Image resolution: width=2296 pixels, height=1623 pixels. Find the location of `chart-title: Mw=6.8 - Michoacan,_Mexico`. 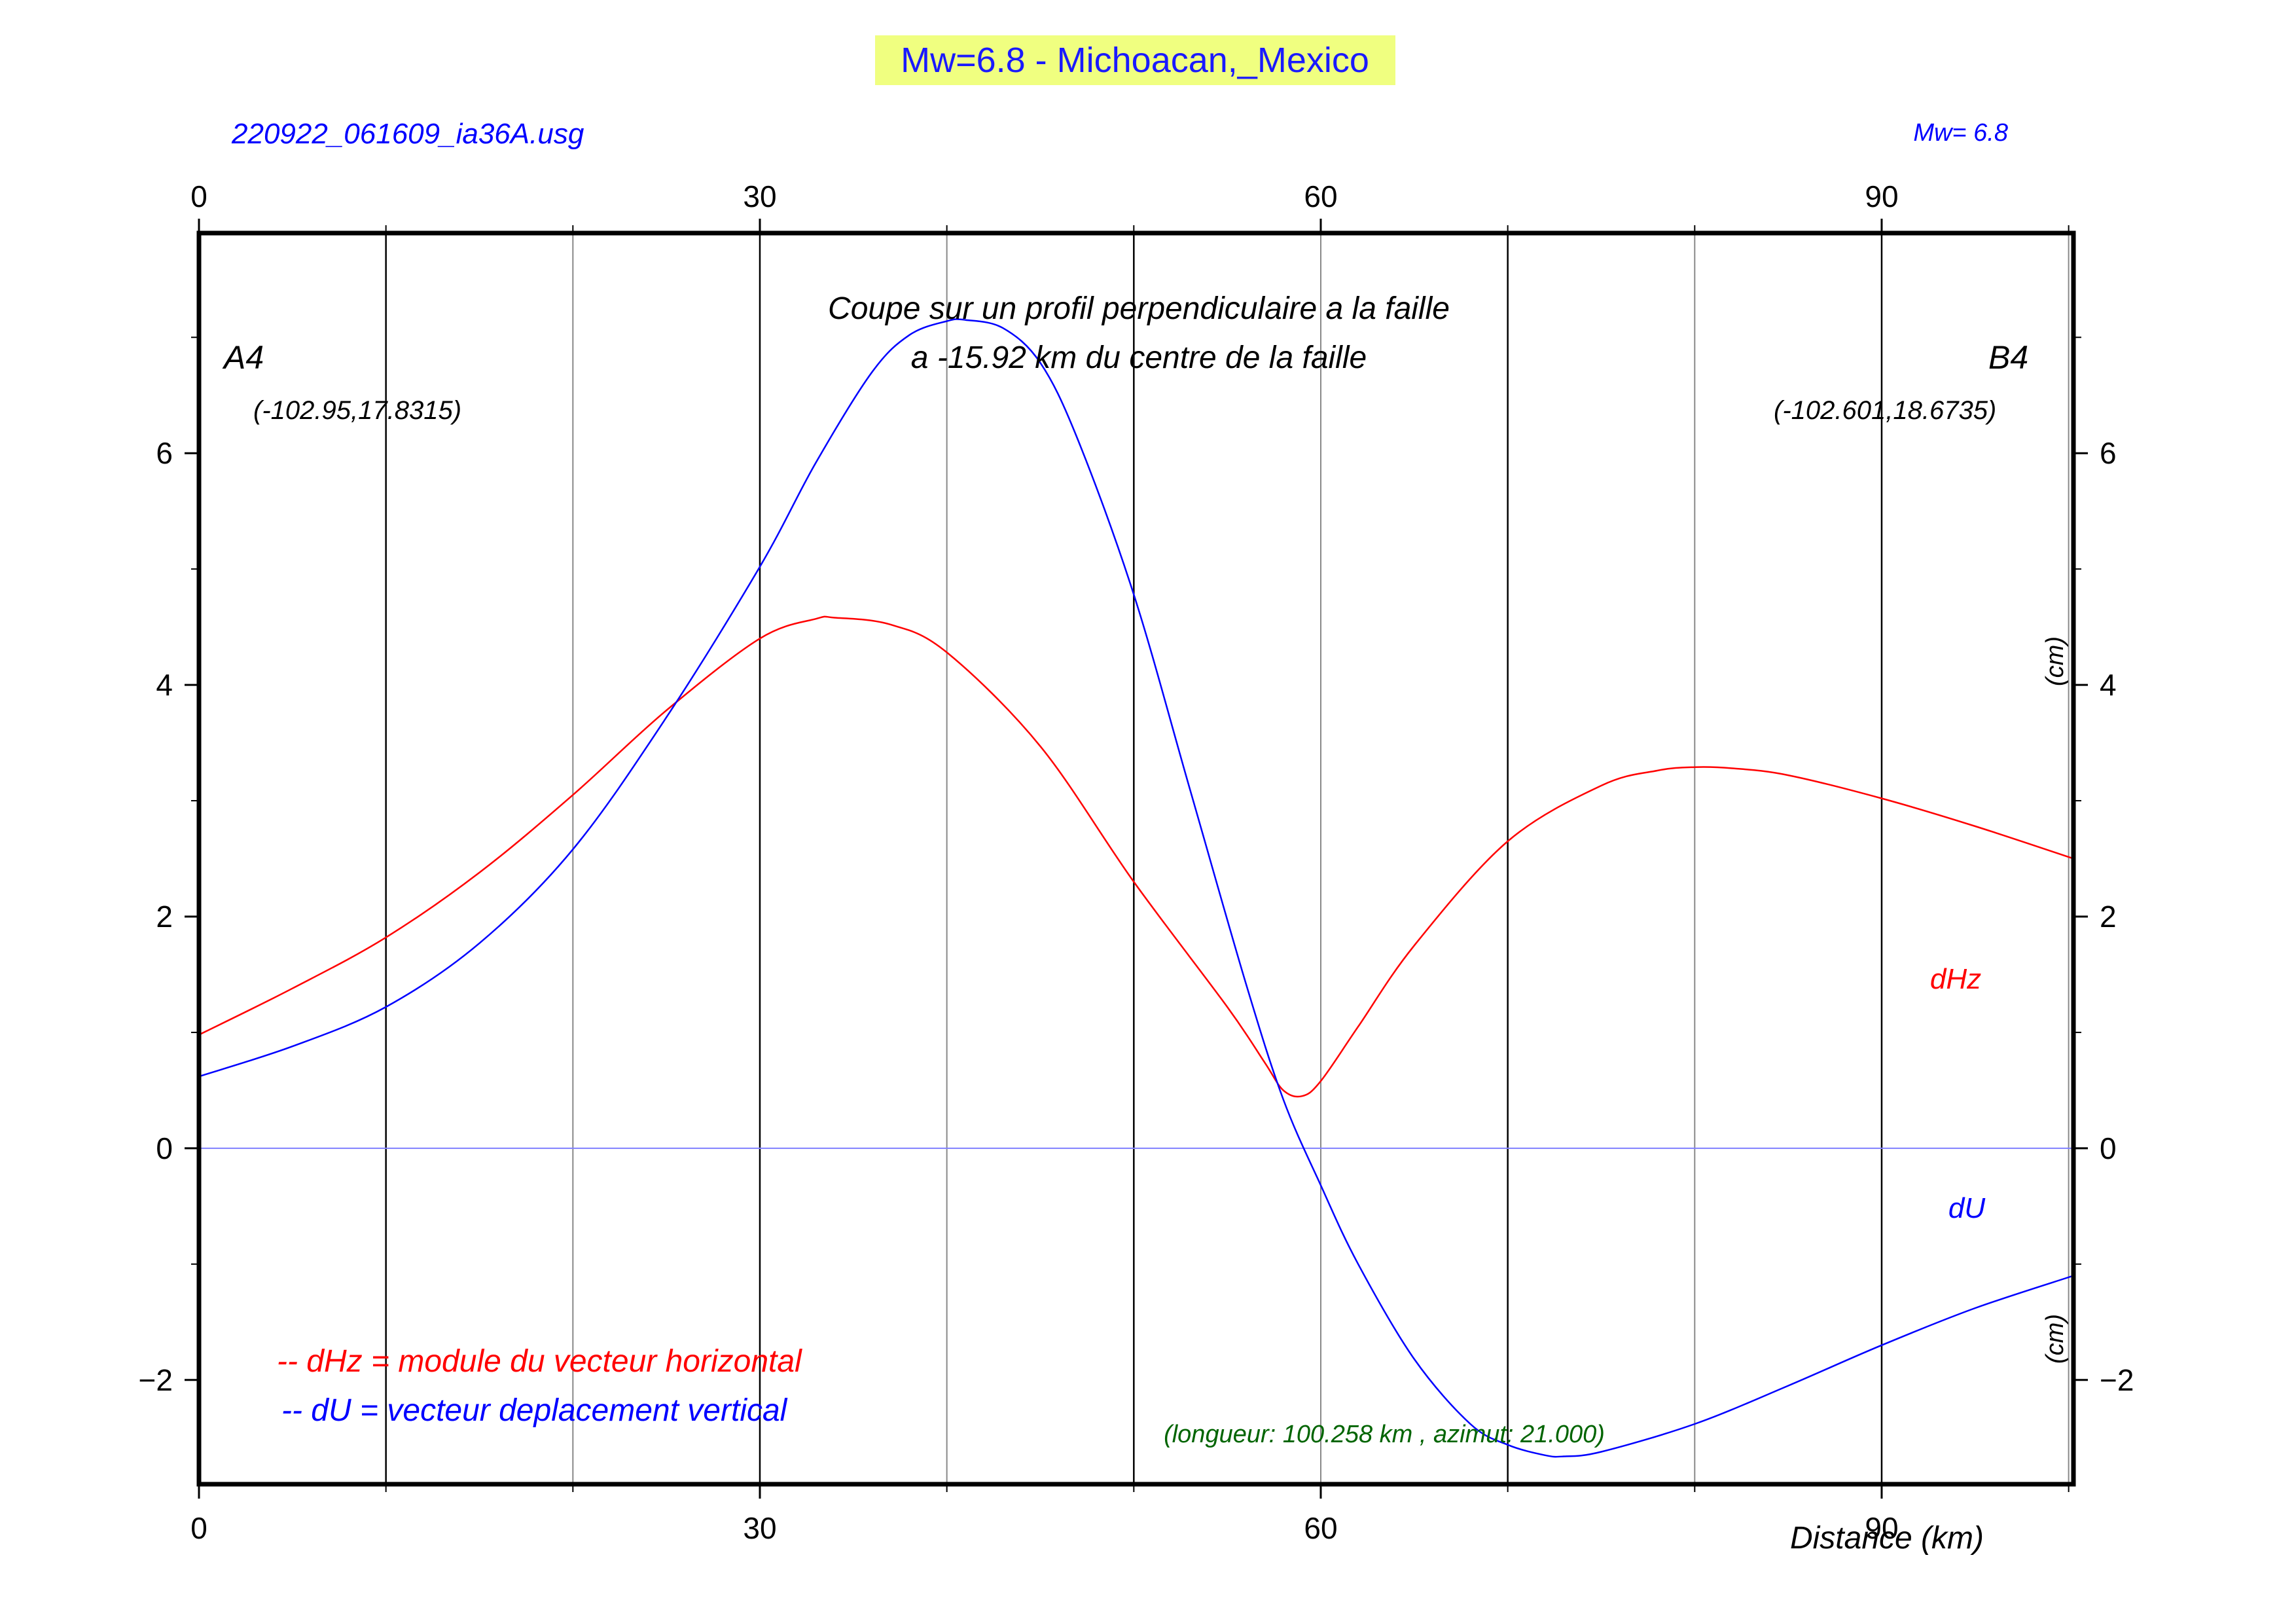

chart-title: Mw=6.8 - Michoacan,_Mexico is located at coordinates (1135, 60).